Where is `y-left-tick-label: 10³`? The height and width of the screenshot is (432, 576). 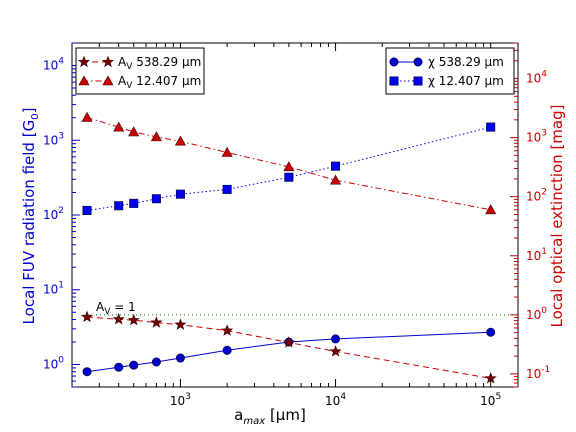 y-left-tick-label: 10³ is located at coordinates (53, 139).